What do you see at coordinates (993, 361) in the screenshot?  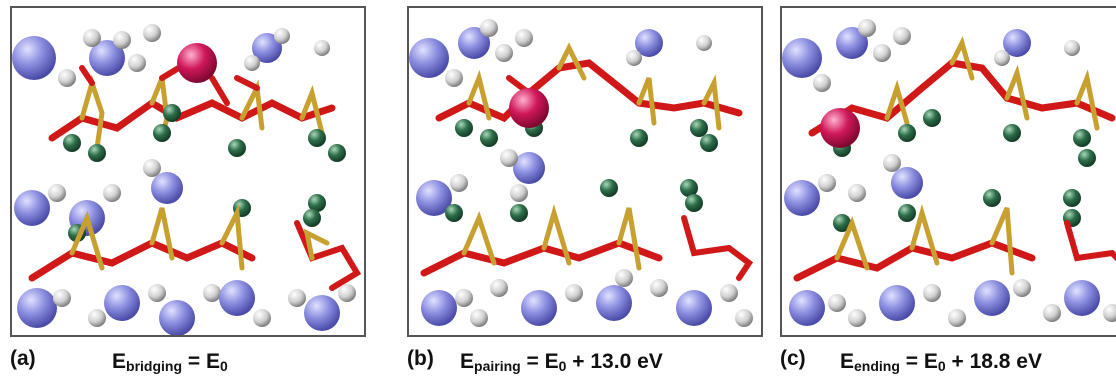 I see `energy-offset: + 18.8 eV` at bounding box center [993, 361].